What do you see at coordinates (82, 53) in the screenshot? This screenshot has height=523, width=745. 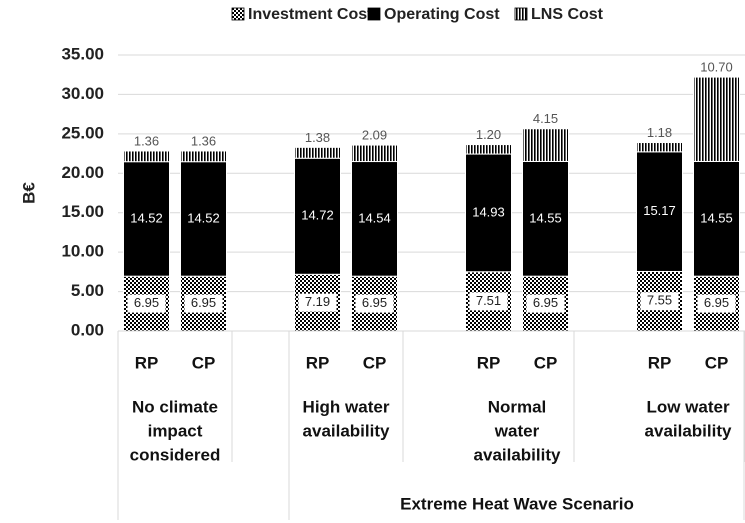 I see `y-tick-label: 35.00` at bounding box center [82, 53].